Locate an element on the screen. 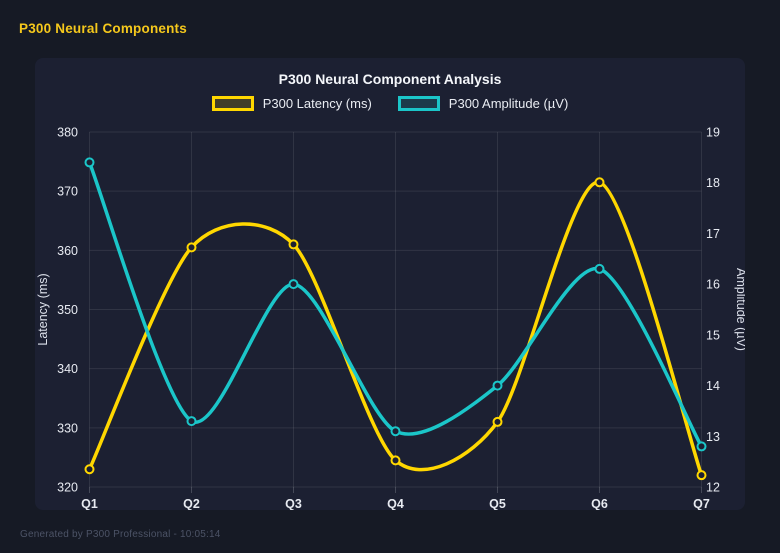 The width and height of the screenshot is (780, 553). data-point-q3-amplitude is located at coordinates (293, 284).